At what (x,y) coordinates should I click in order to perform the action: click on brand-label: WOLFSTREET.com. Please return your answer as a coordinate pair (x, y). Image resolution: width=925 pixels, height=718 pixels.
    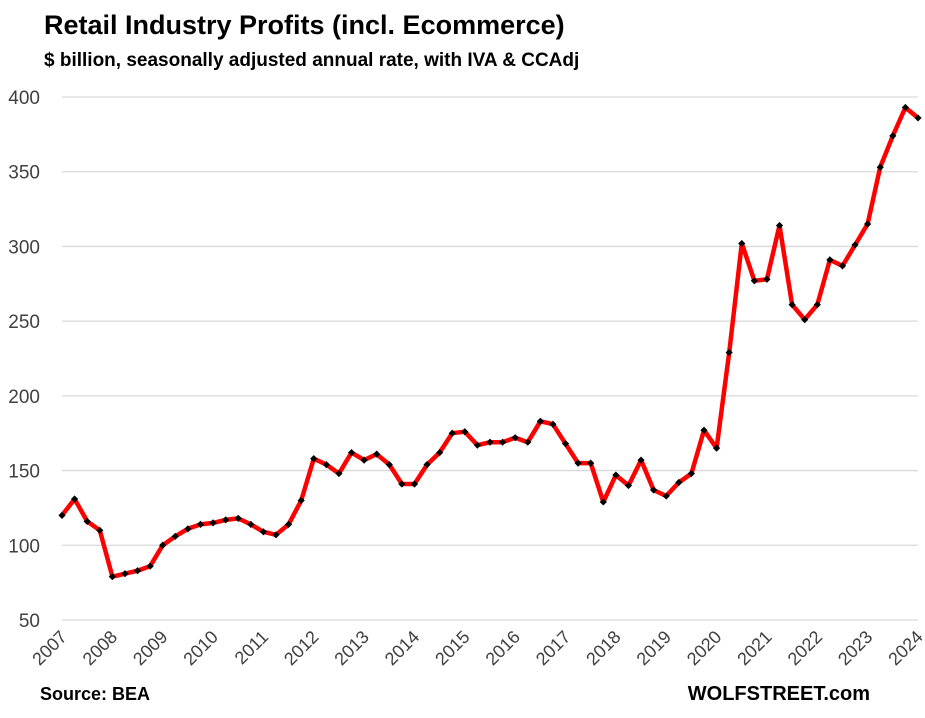
    Looking at the image, I should click on (778, 694).